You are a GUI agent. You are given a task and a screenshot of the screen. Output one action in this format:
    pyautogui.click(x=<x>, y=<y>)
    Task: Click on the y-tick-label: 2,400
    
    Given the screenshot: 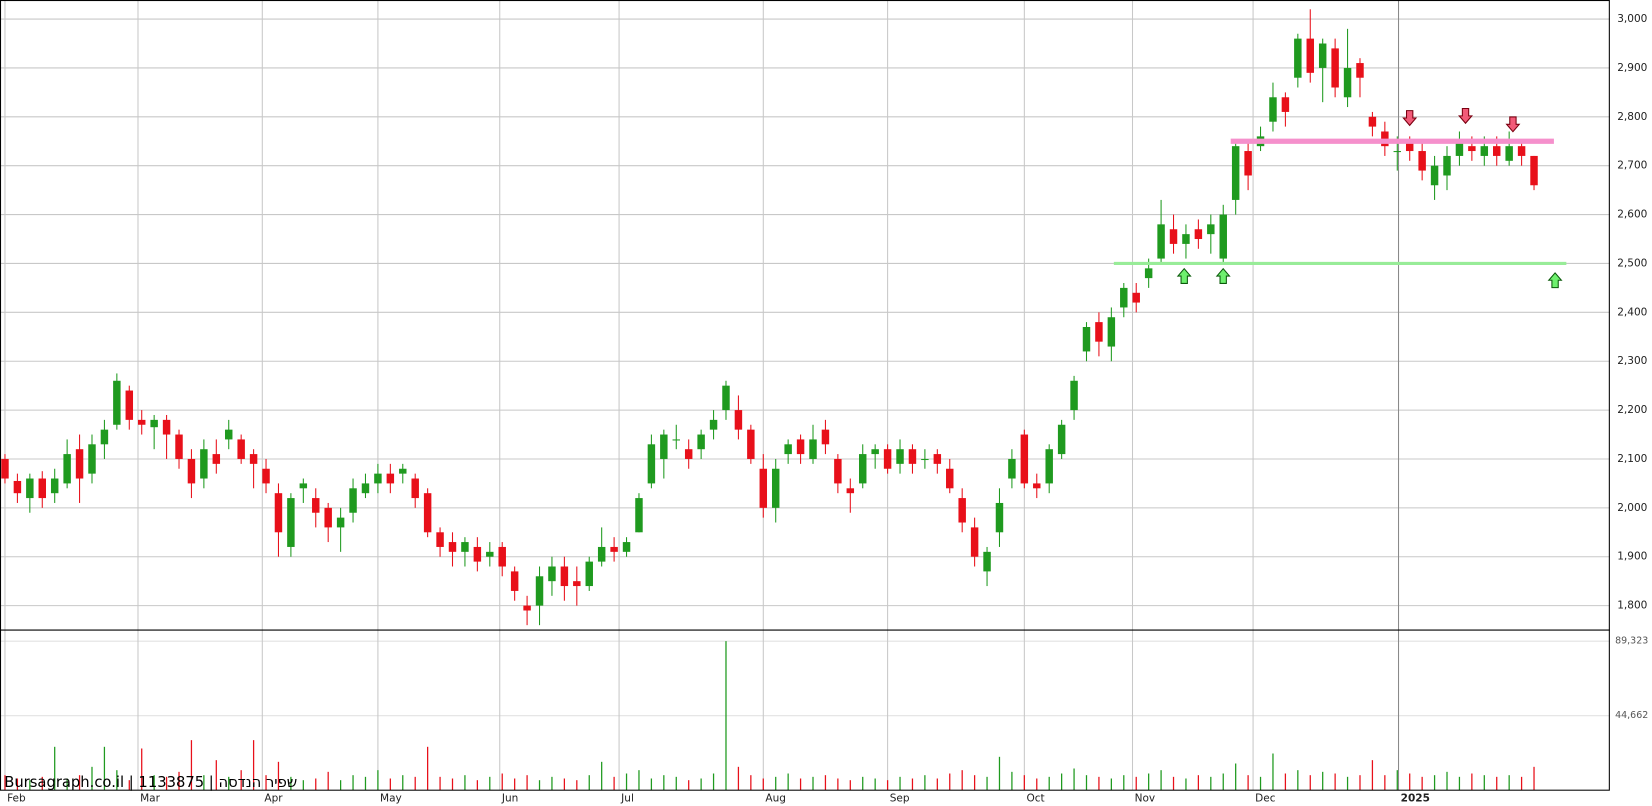 What is the action you would take?
    pyautogui.click(x=1632, y=312)
    